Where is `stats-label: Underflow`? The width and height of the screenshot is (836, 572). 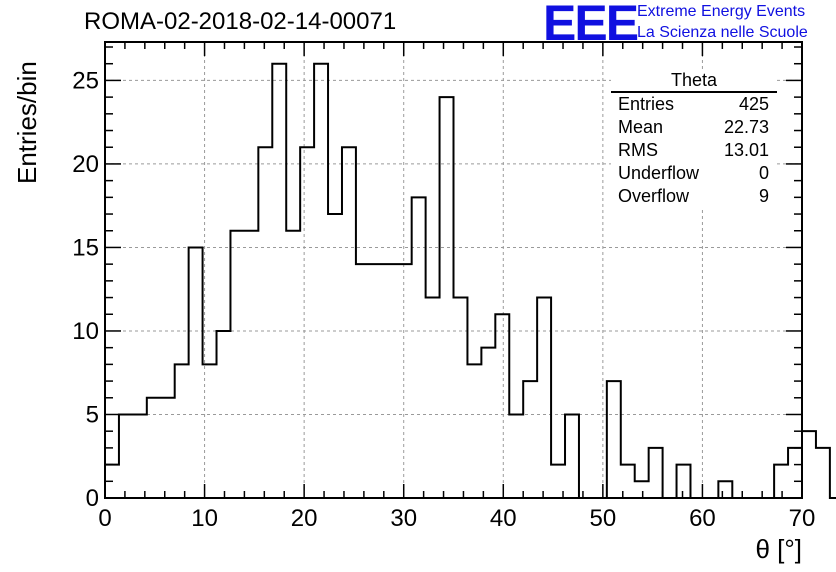
stats-label: Underflow is located at coordinates (659, 173).